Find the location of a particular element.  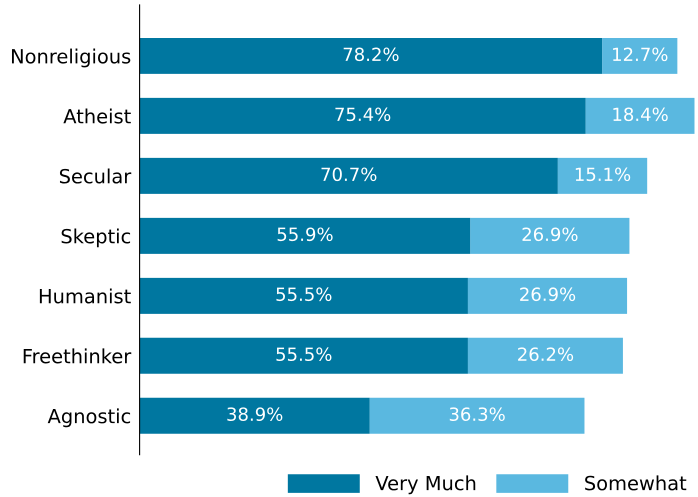

y-tick-label: Freethinker is located at coordinates (78, 356).